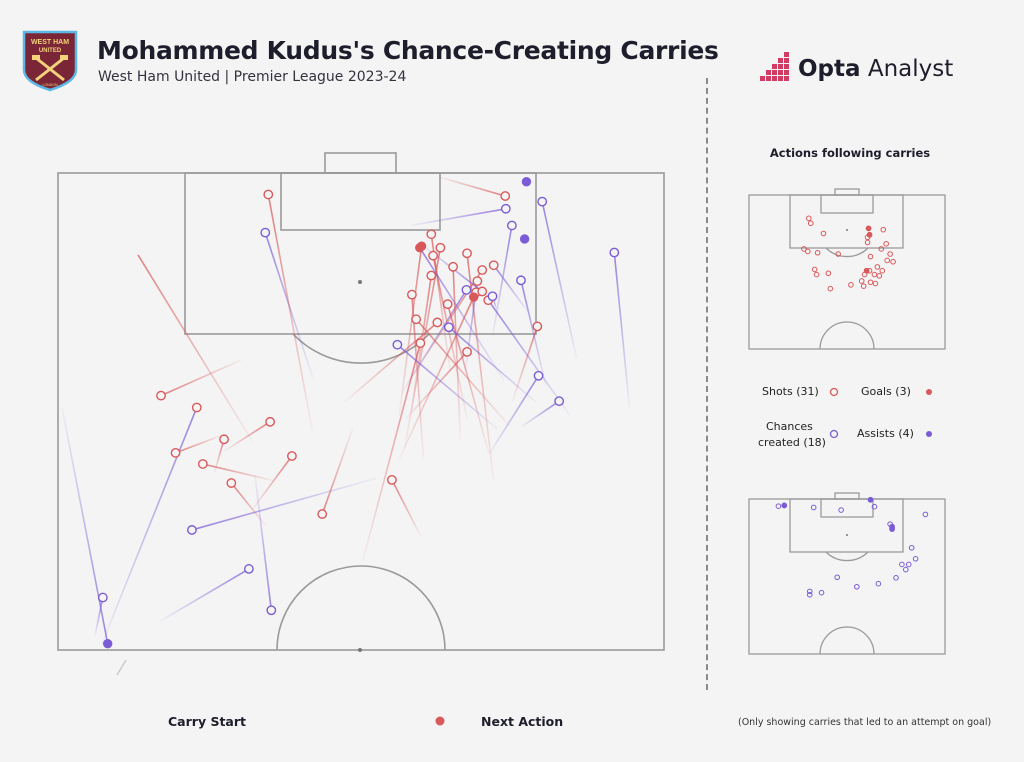  Describe the element at coordinates (360, 253) in the screenshot. I see `penalty-box` at that location.